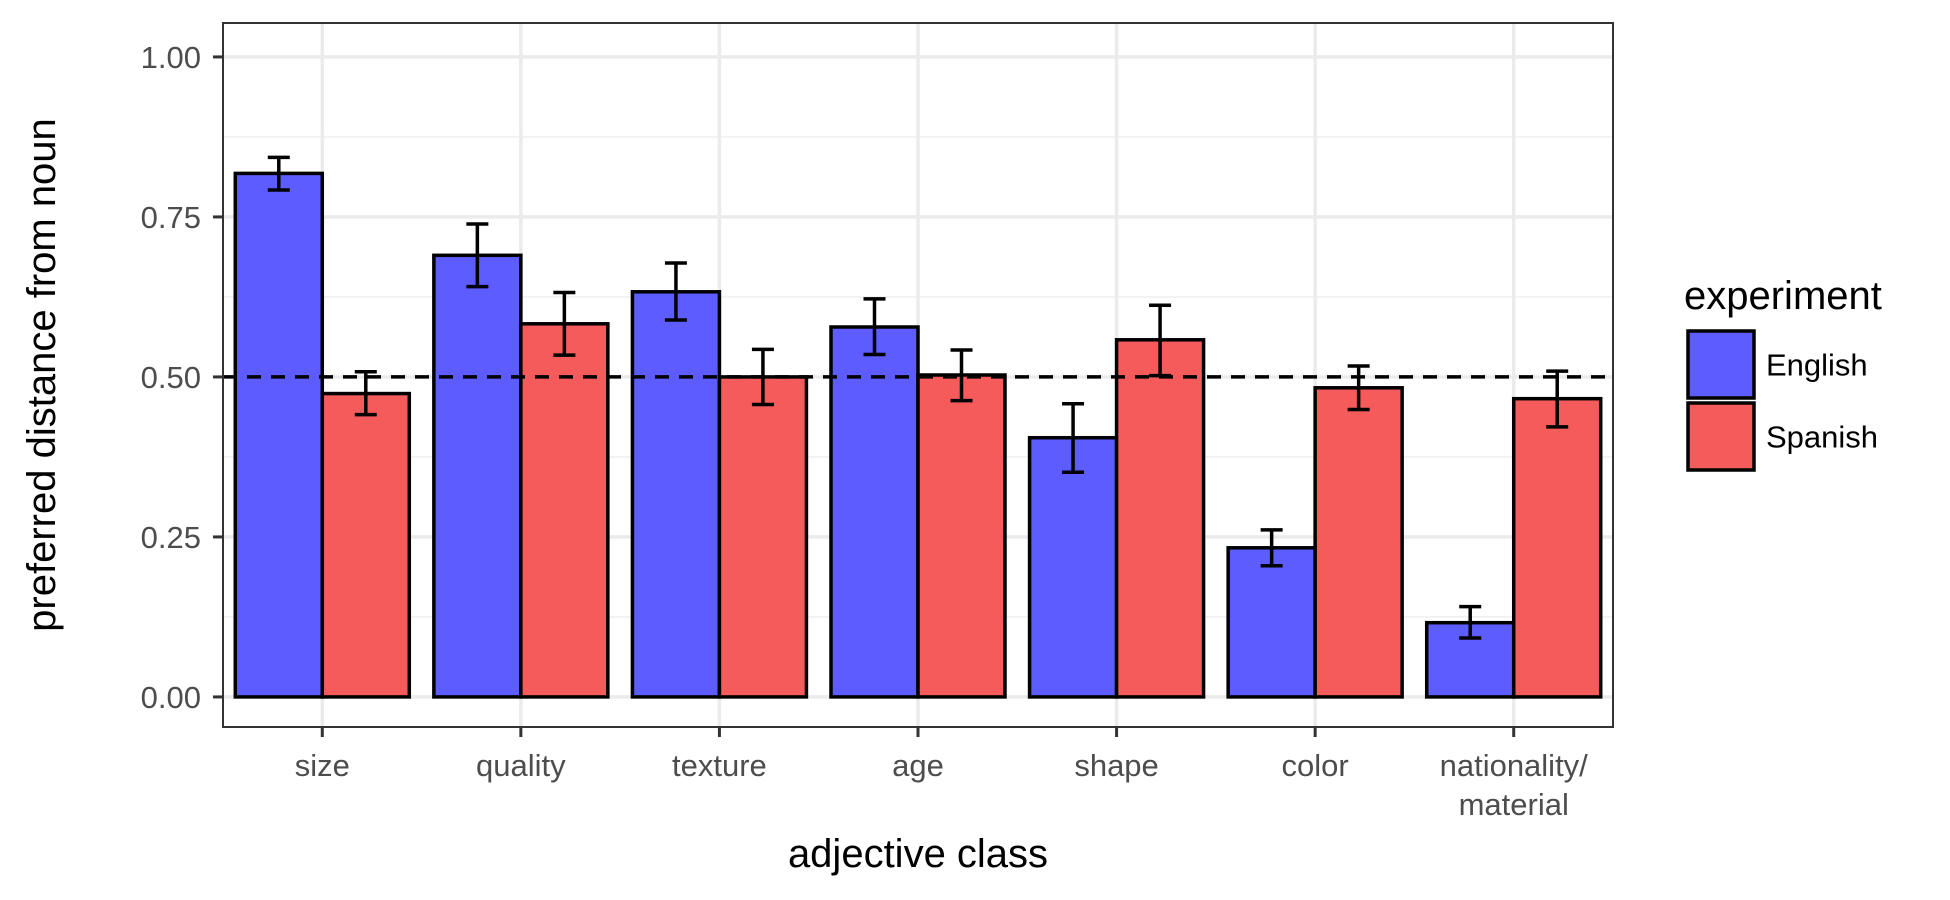 Image resolution: width=1950 pixels, height=900 pixels. What do you see at coordinates (1721, 364) in the screenshot?
I see `legend-key-english` at bounding box center [1721, 364].